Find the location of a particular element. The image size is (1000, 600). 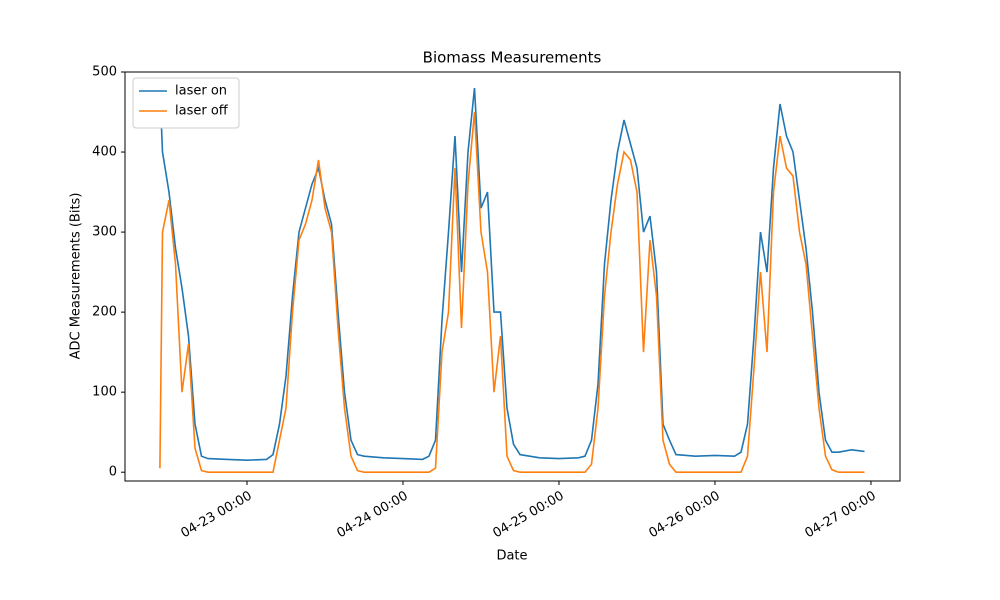

y-tick-label: 0 is located at coordinates (113, 472).